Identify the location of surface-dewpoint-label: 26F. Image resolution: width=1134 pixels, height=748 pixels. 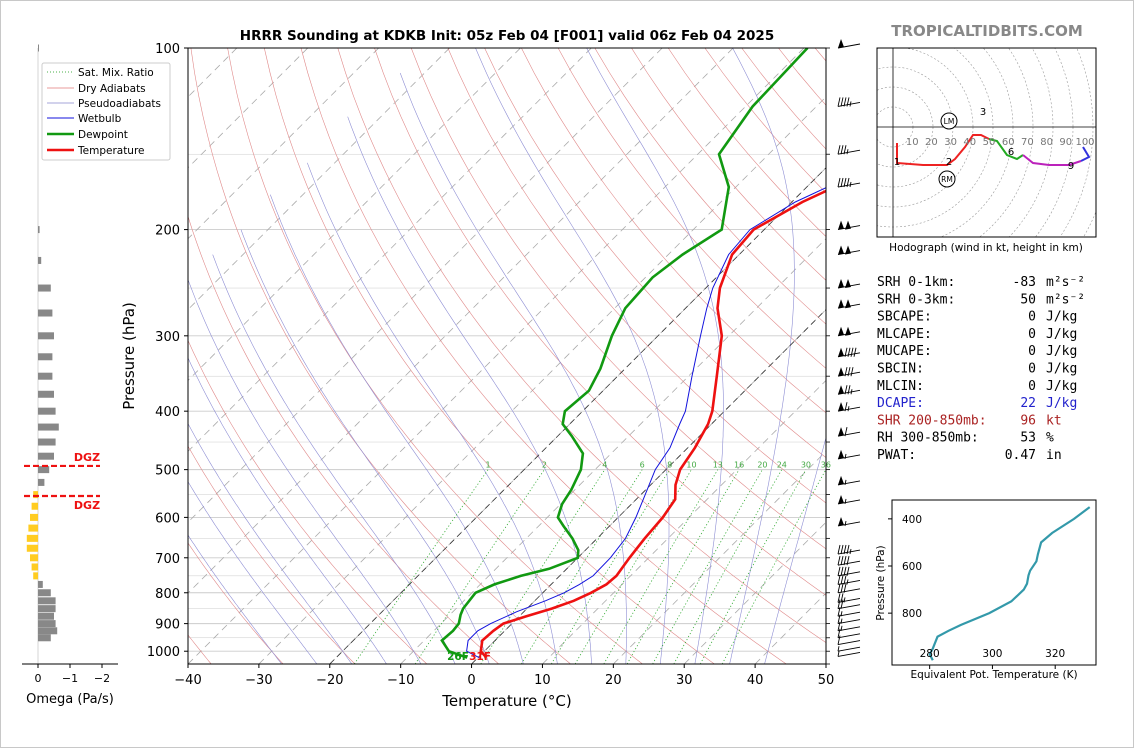
(458, 657).